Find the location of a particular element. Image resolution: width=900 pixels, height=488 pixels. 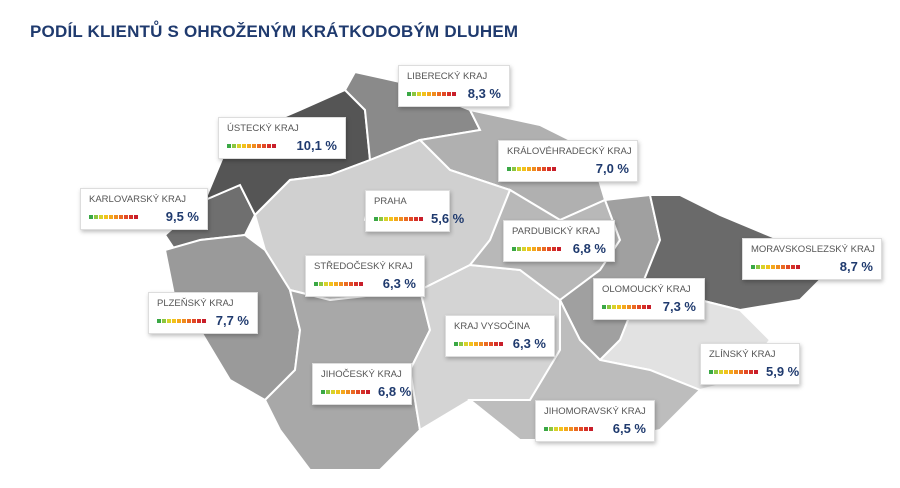

region-label: JIHOMORAVSKÝ KRAJ 6,5 % is located at coordinates (595, 421).